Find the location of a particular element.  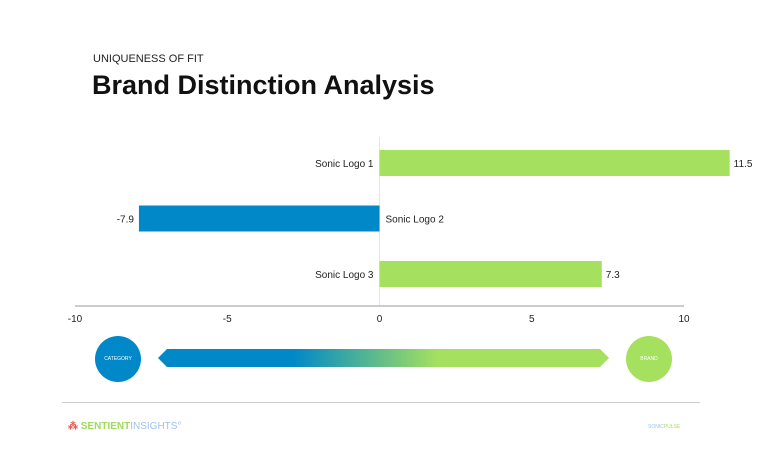

chart-title: Brand Distinction Analysis is located at coordinates (263, 85).